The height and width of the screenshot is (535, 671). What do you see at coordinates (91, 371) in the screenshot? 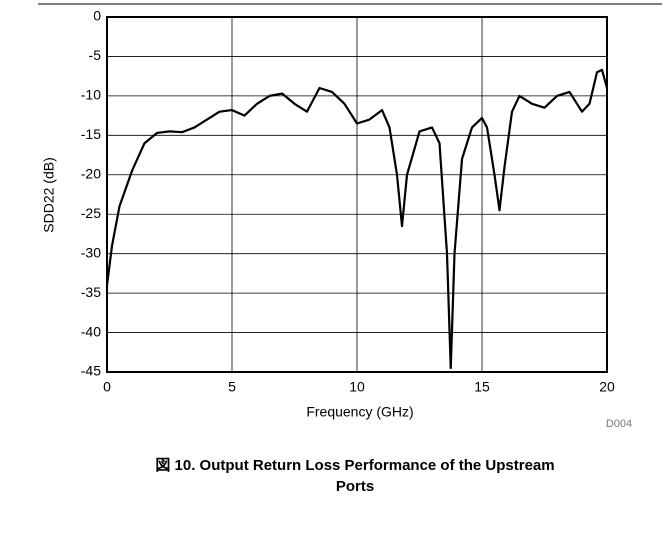
I see `y-tick-label: -45` at bounding box center [91, 371].